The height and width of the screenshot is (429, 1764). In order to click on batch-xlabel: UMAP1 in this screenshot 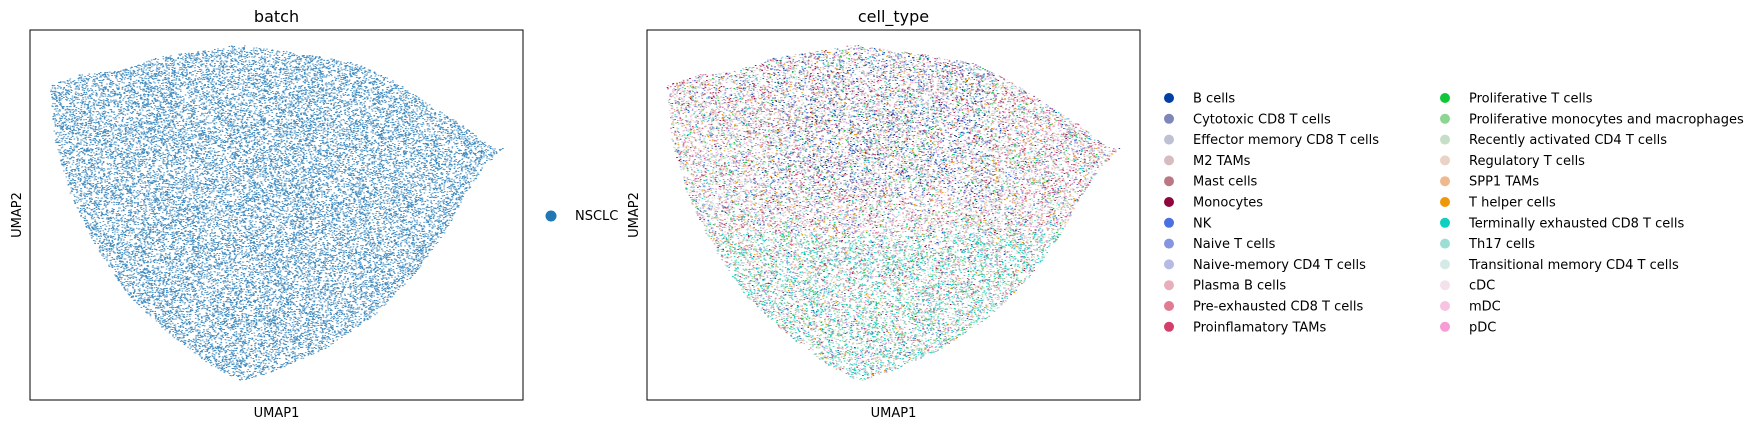, I will do `click(277, 413)`.